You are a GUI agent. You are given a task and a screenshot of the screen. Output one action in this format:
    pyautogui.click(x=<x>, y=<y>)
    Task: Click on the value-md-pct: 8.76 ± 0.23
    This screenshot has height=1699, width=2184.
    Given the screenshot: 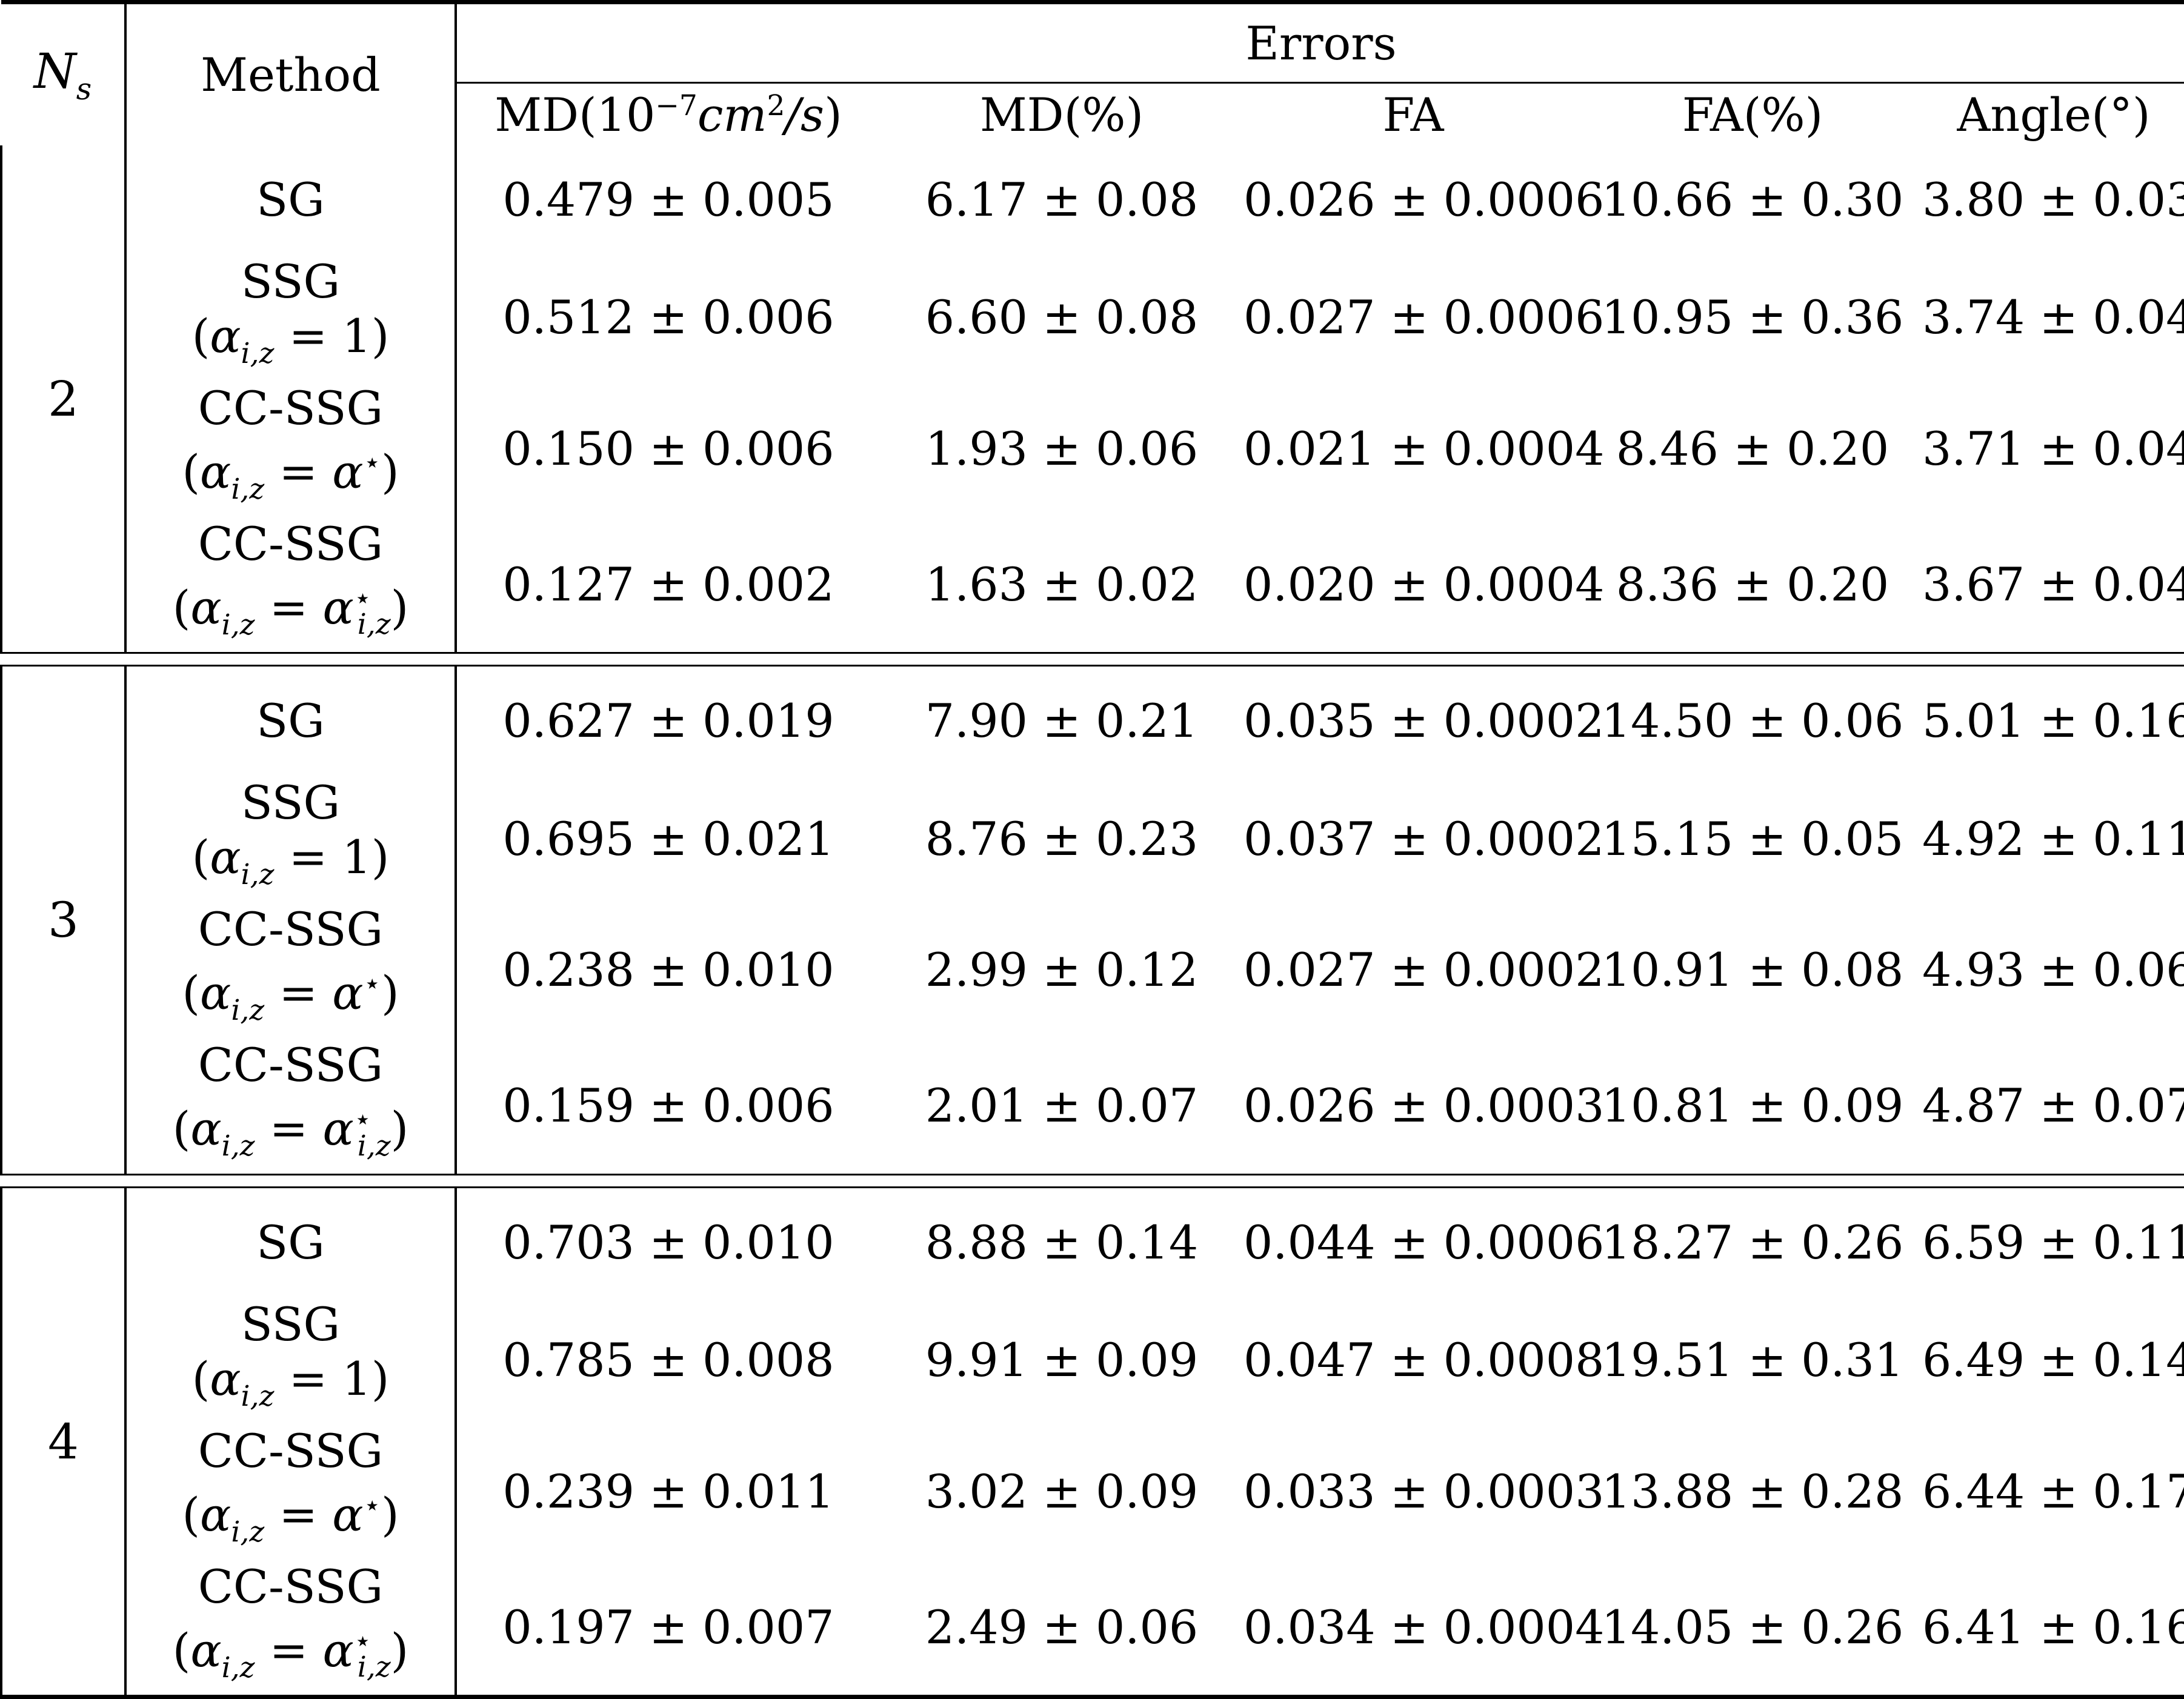 What is the action you would take?
    pyautogui.click(x=1062, y=838)
    